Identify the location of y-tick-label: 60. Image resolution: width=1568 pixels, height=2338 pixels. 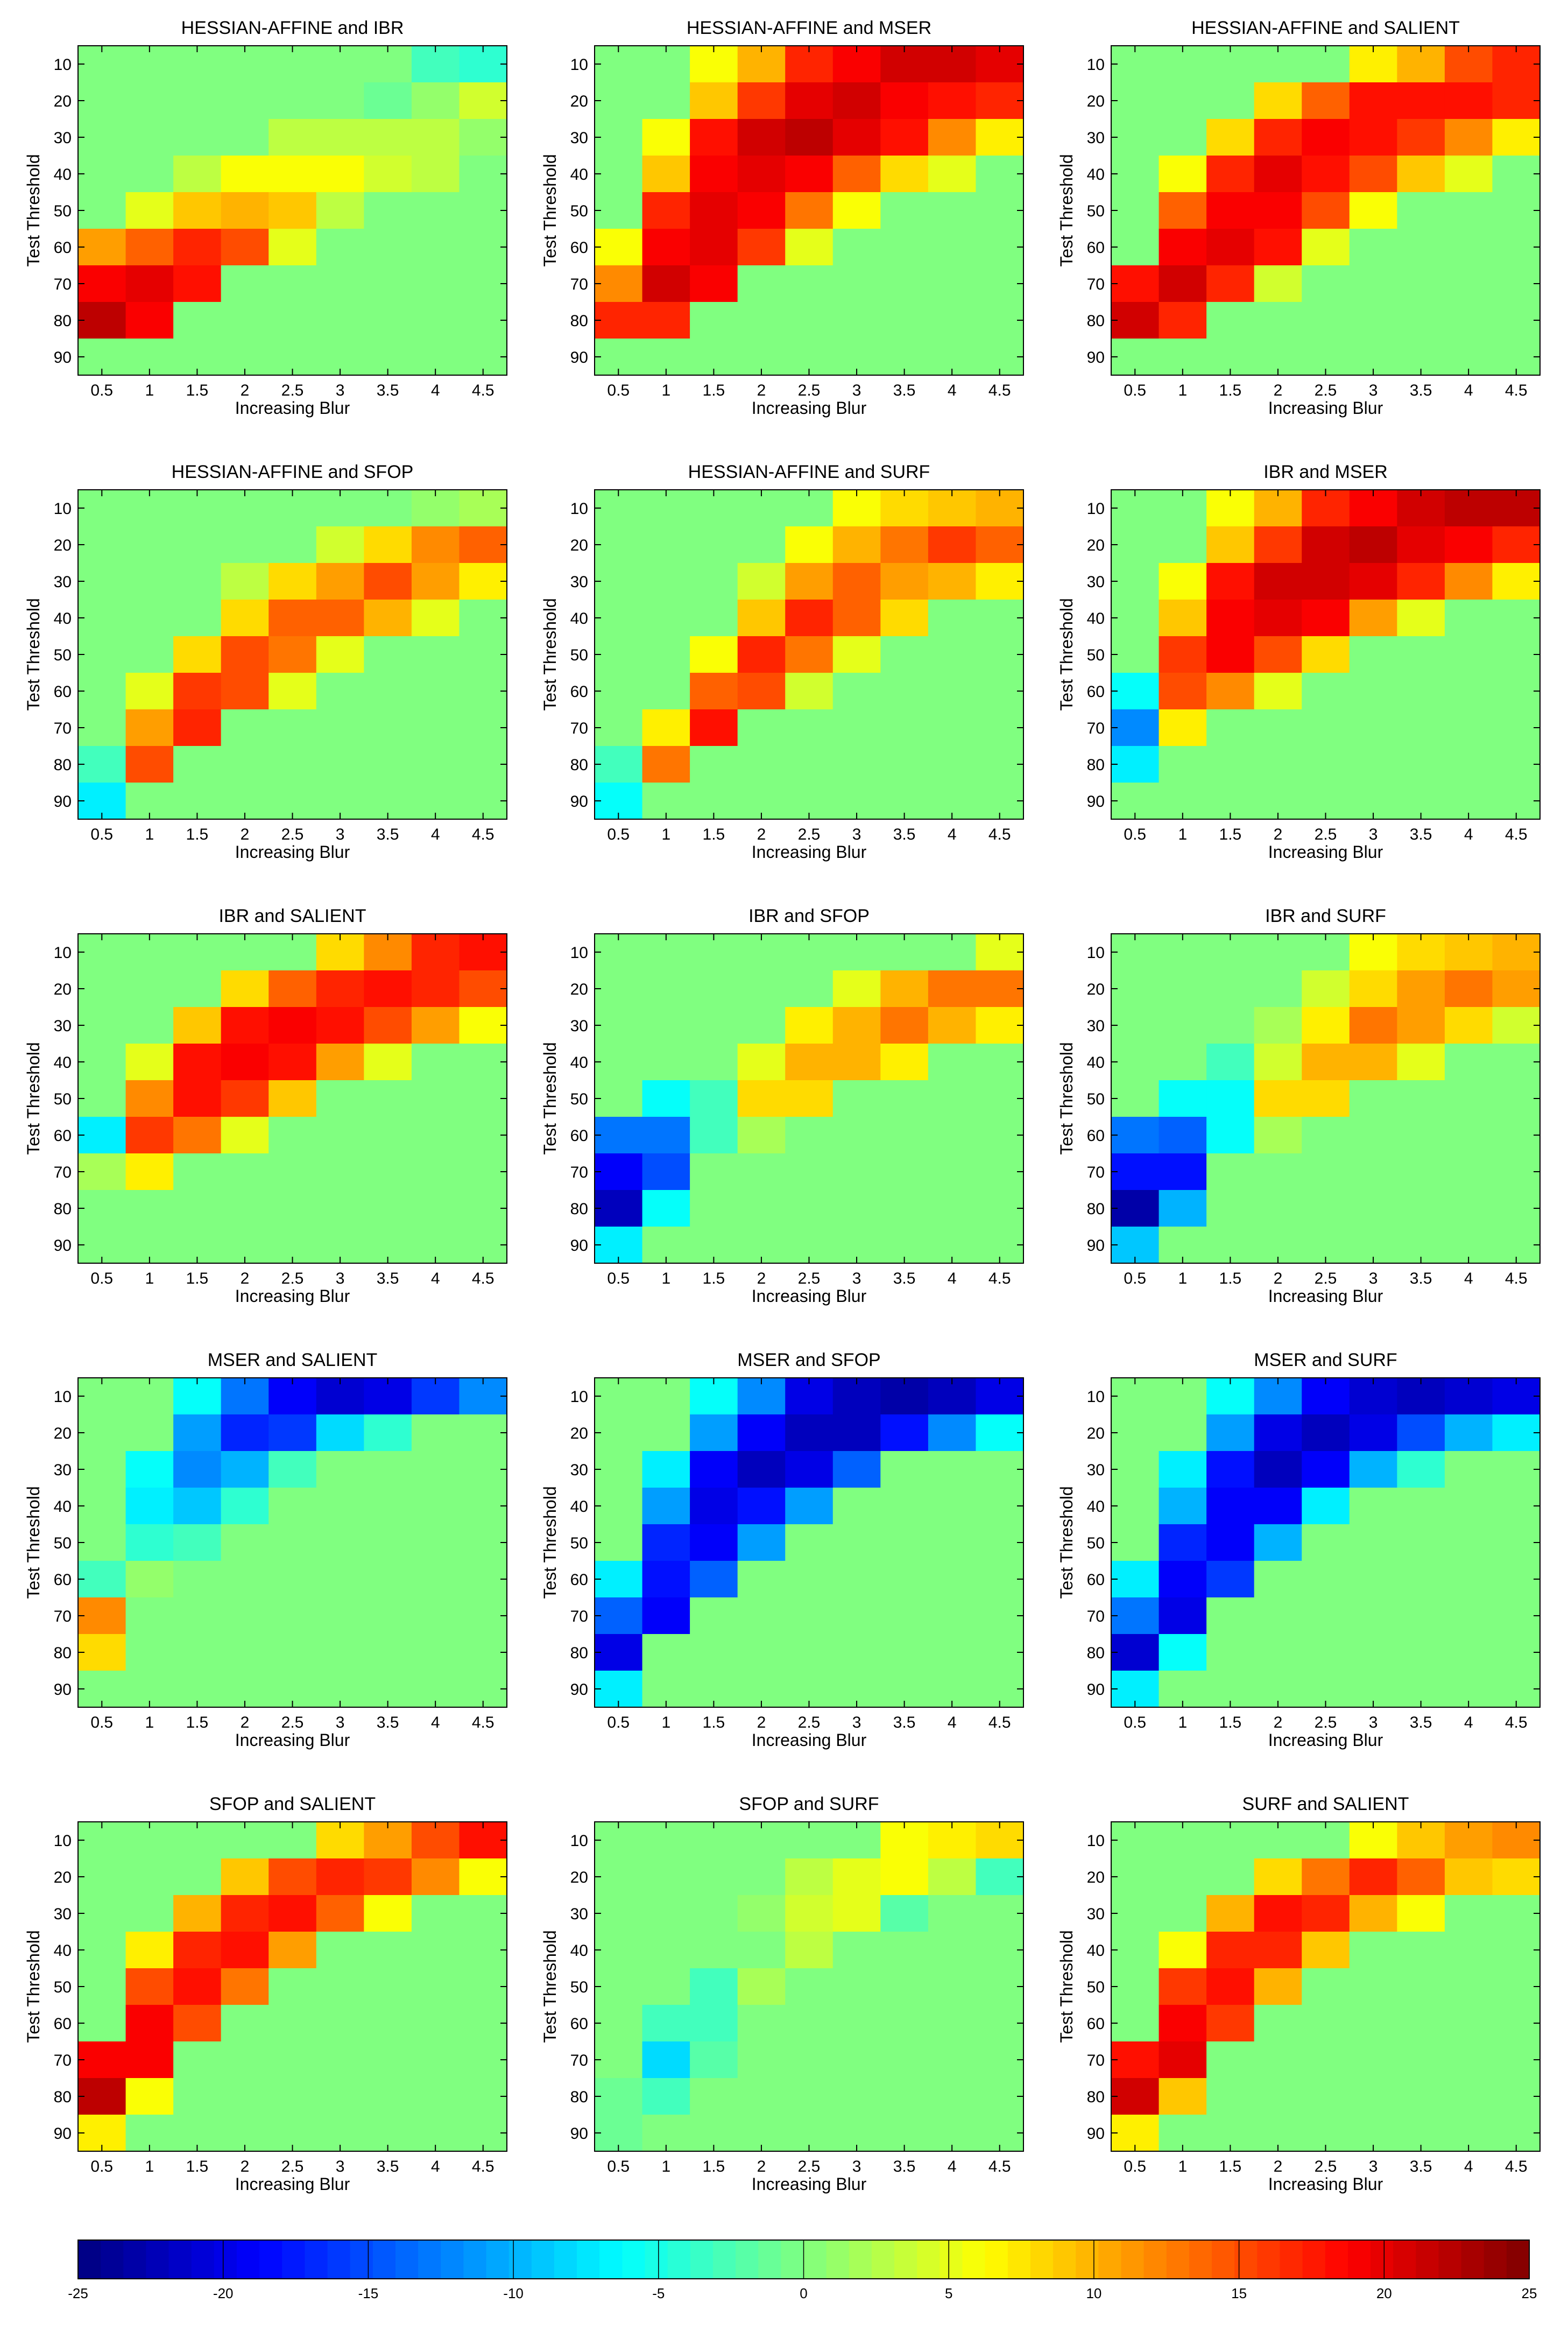
(63, 1580).